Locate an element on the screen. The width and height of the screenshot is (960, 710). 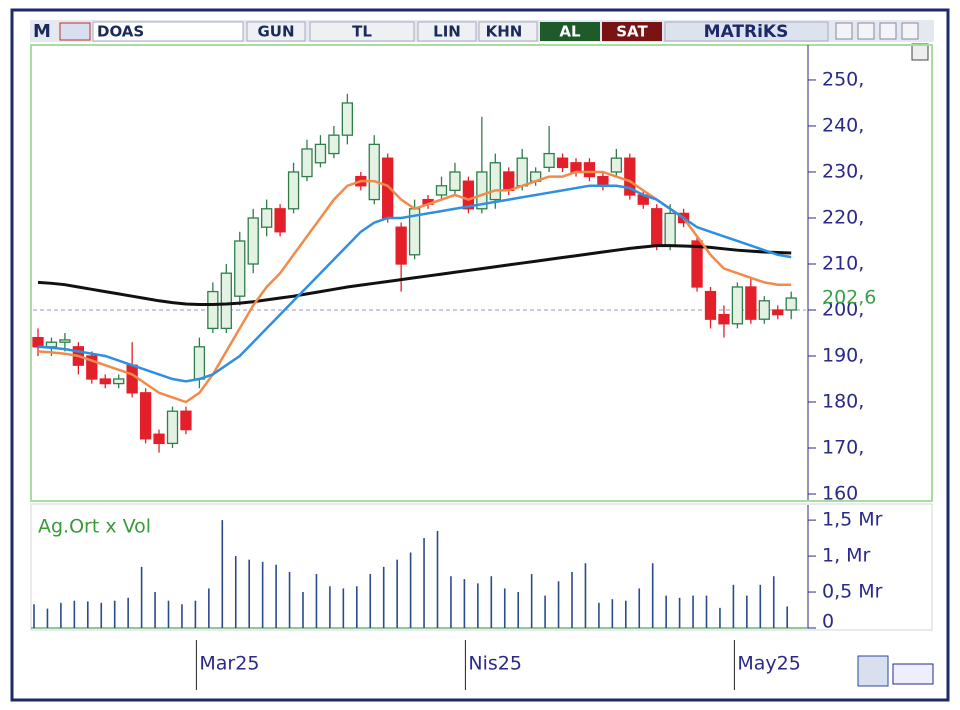
moving-average is located at coordinates (414, 275).